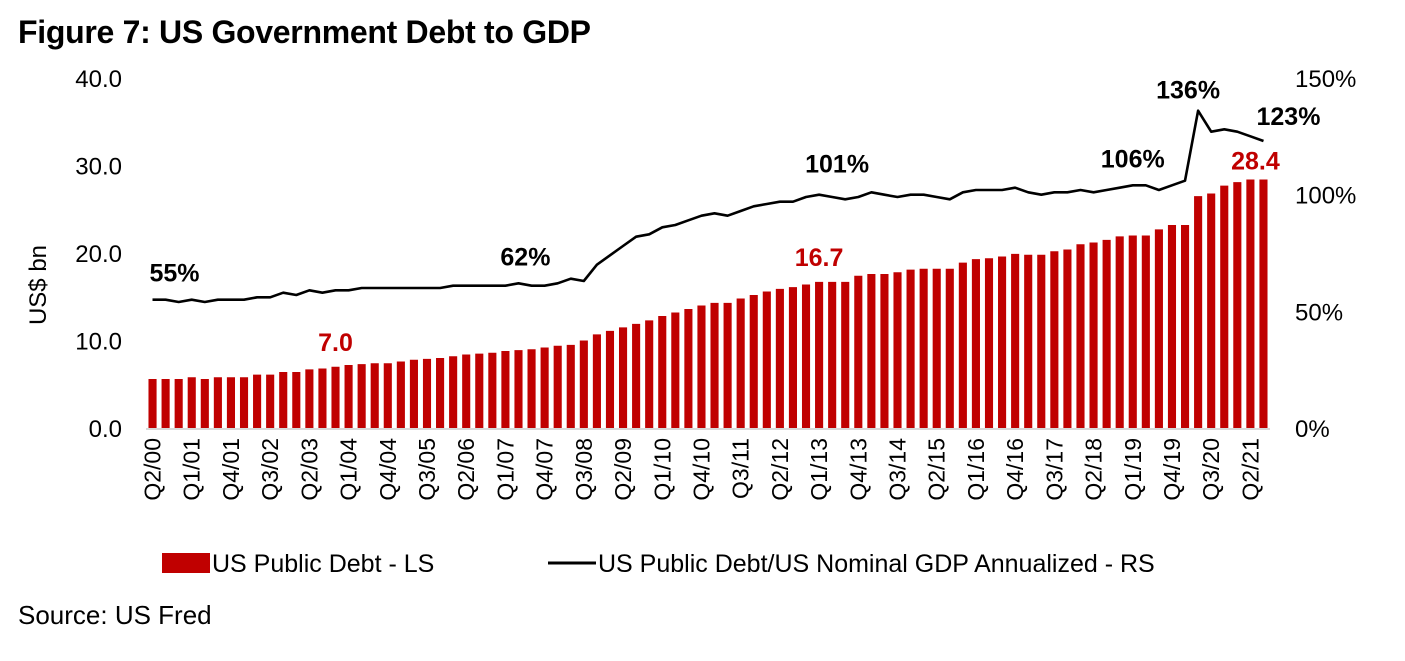 Image resolution: width=1405 pixels, height=661 pixels. I want to click on x-tick-label: Q3/05, so click(427, 469).